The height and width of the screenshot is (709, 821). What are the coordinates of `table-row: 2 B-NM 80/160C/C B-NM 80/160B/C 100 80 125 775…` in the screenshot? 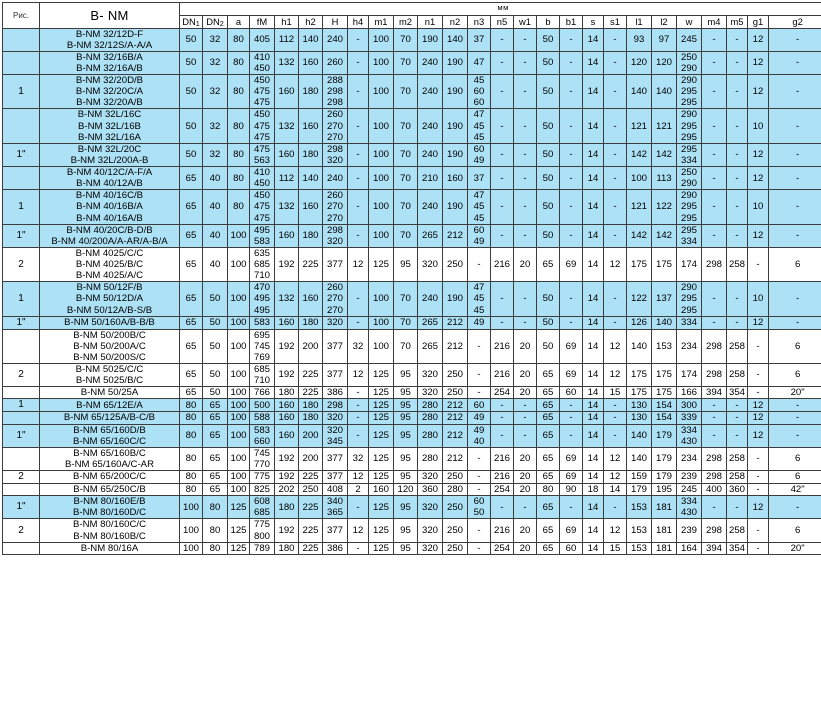 It's located at (411, 530).